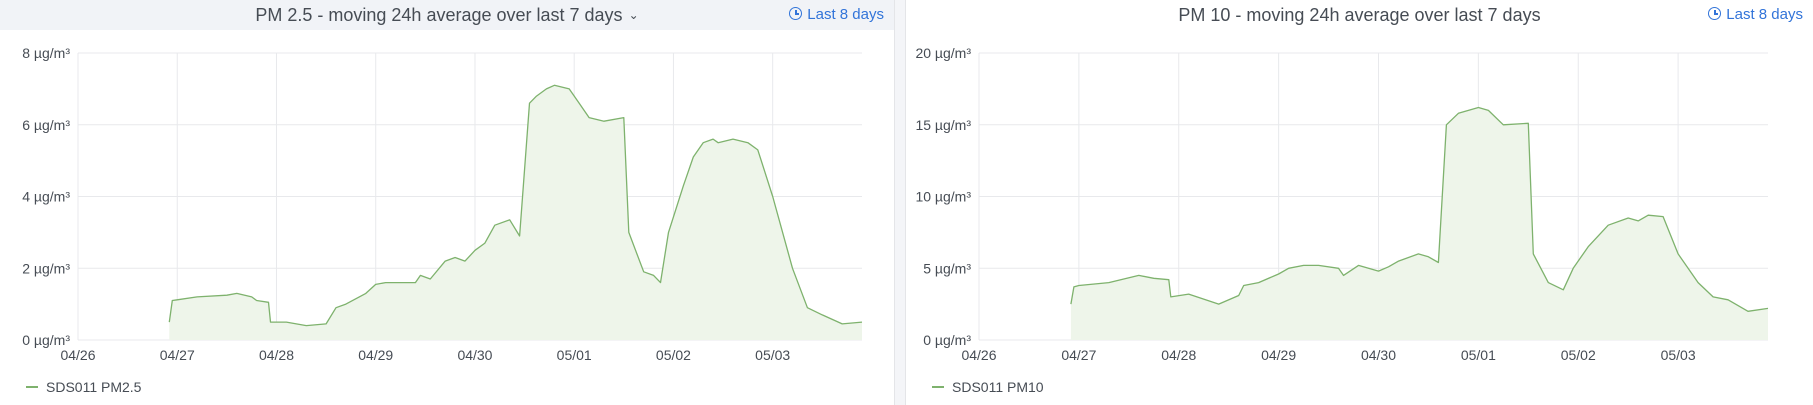 The image size is (1813, 405). I want to click on y-tick-label: 15 µg/m³, so click(943, 125).